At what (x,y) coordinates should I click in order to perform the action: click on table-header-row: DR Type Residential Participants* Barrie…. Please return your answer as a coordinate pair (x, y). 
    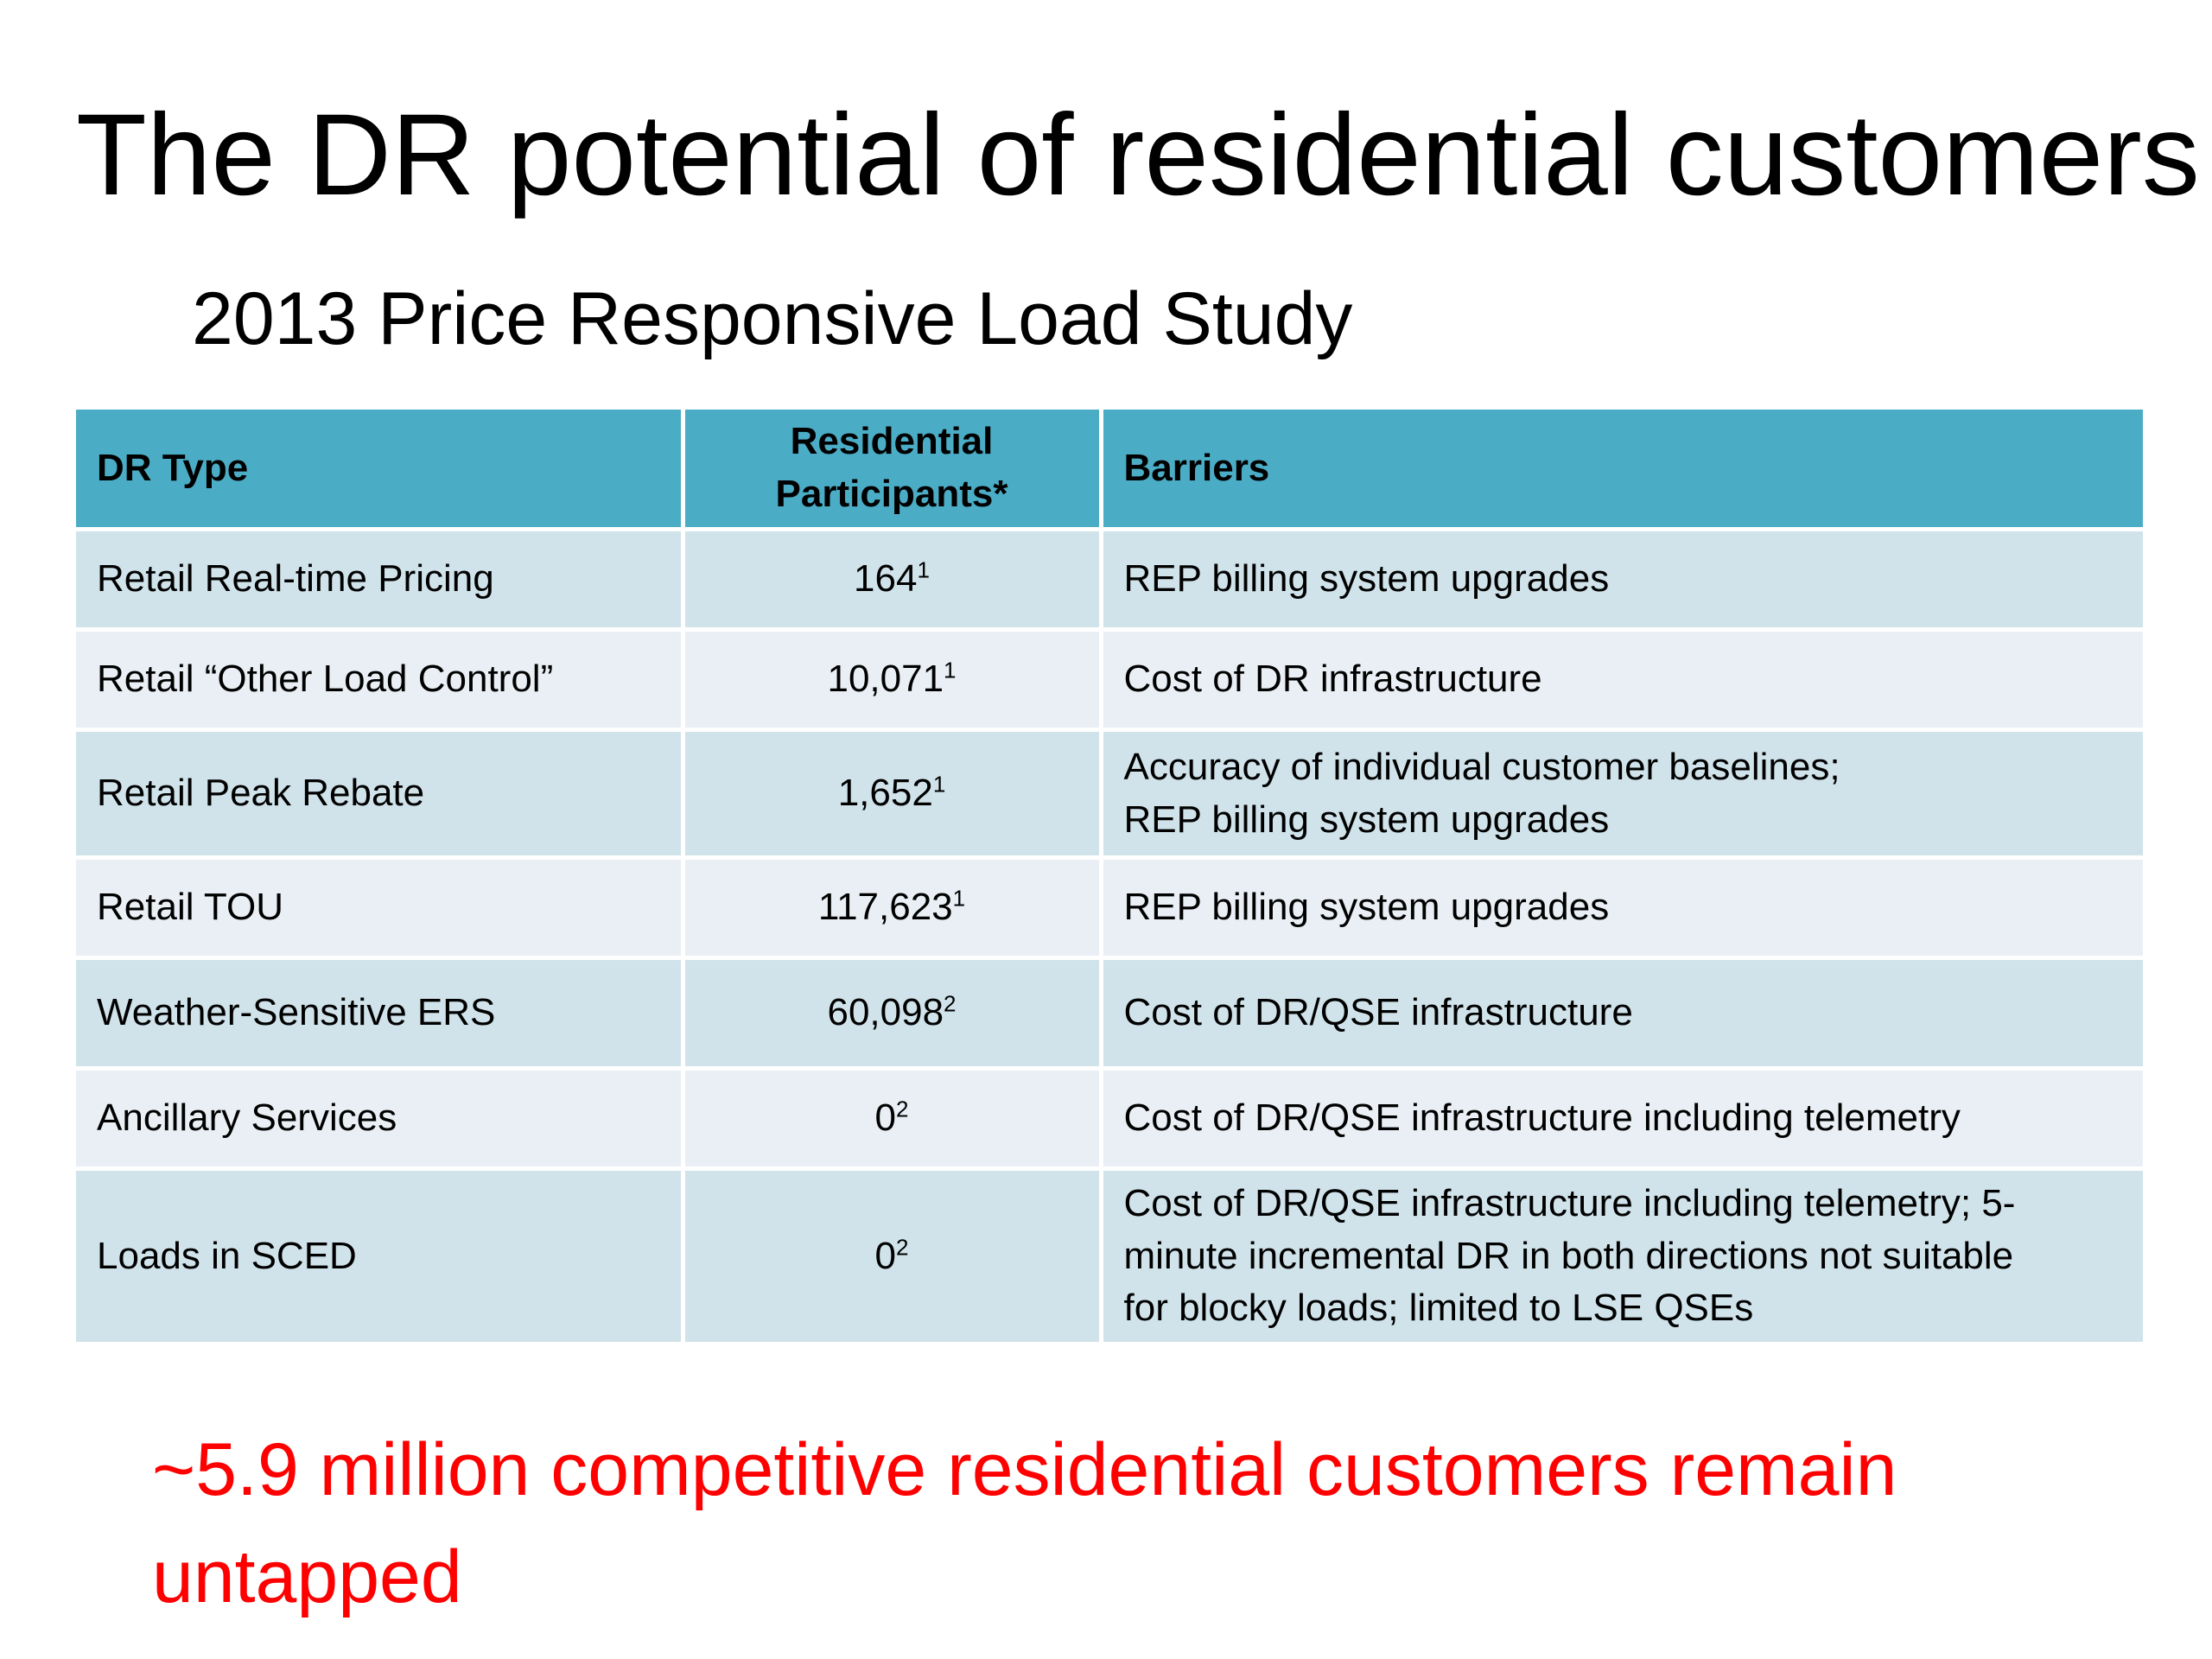
    Looking at the image, I should click on (1109, 471).